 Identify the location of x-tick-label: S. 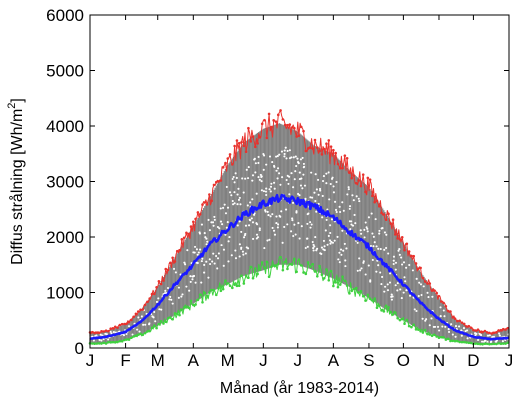
(368, 360).